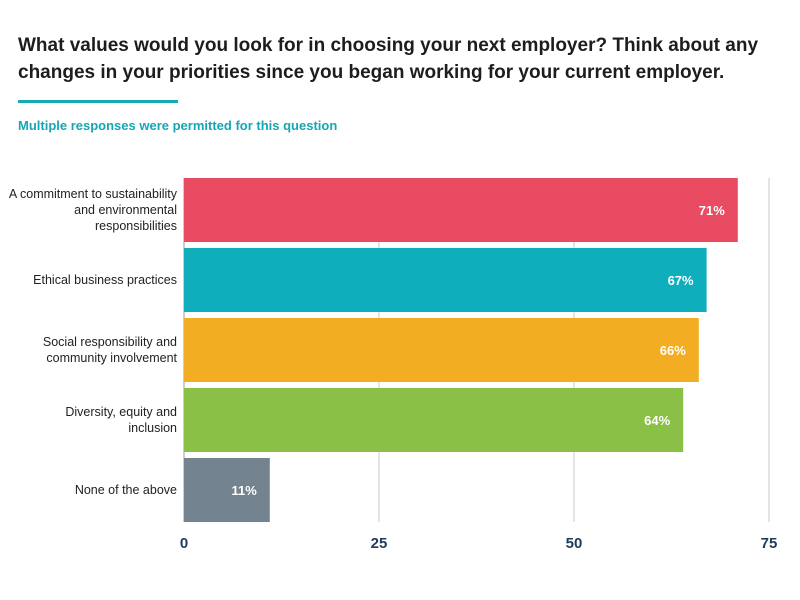 Image resolution: width=800 pixels, height=600 pixels. I want to click on category-label-1-line-3: responsibilities, so click(136, 226).